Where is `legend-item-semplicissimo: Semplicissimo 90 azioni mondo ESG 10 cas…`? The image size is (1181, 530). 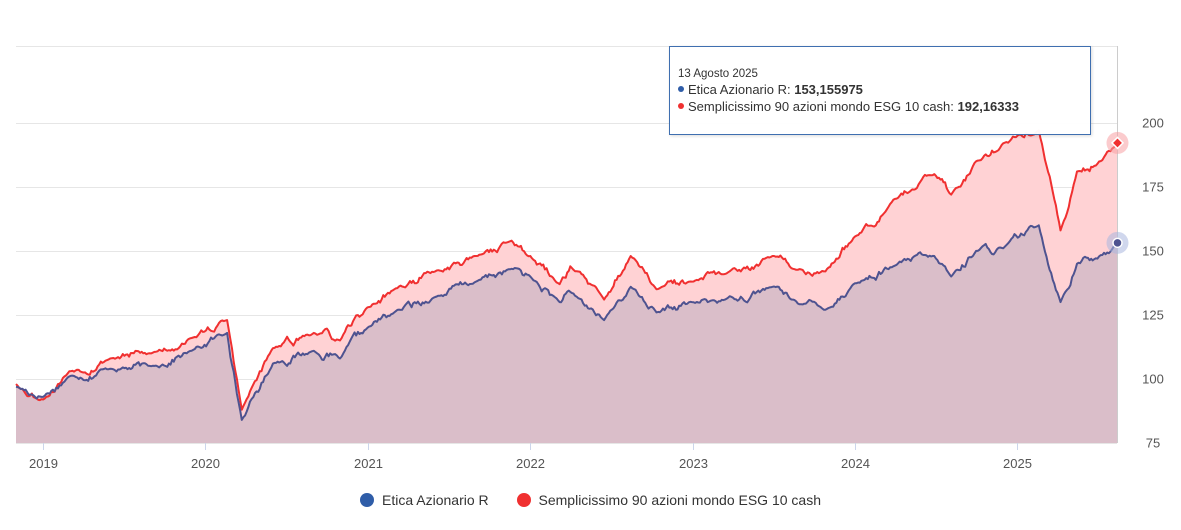
legend-item-semplicissimo: Semplicissimo 90 azioni mondo ESG 10 cas… is located at coordinates (668, 500).